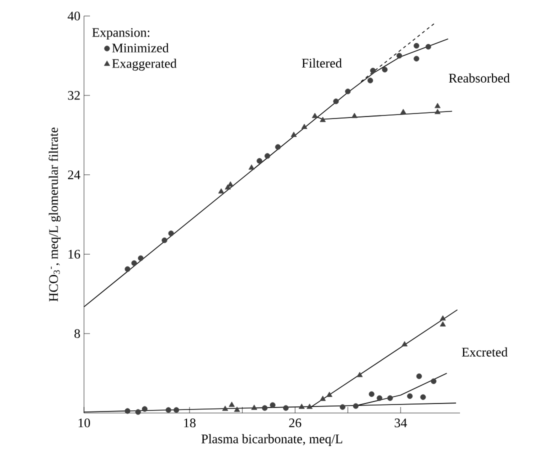  What do you see at coordinates (54, 215) in the screenshot?
I see `y-axis-title: HCO$_{3}$$^{-}$, meq/L glomerular filtrate` at bounding box center [54, 215].